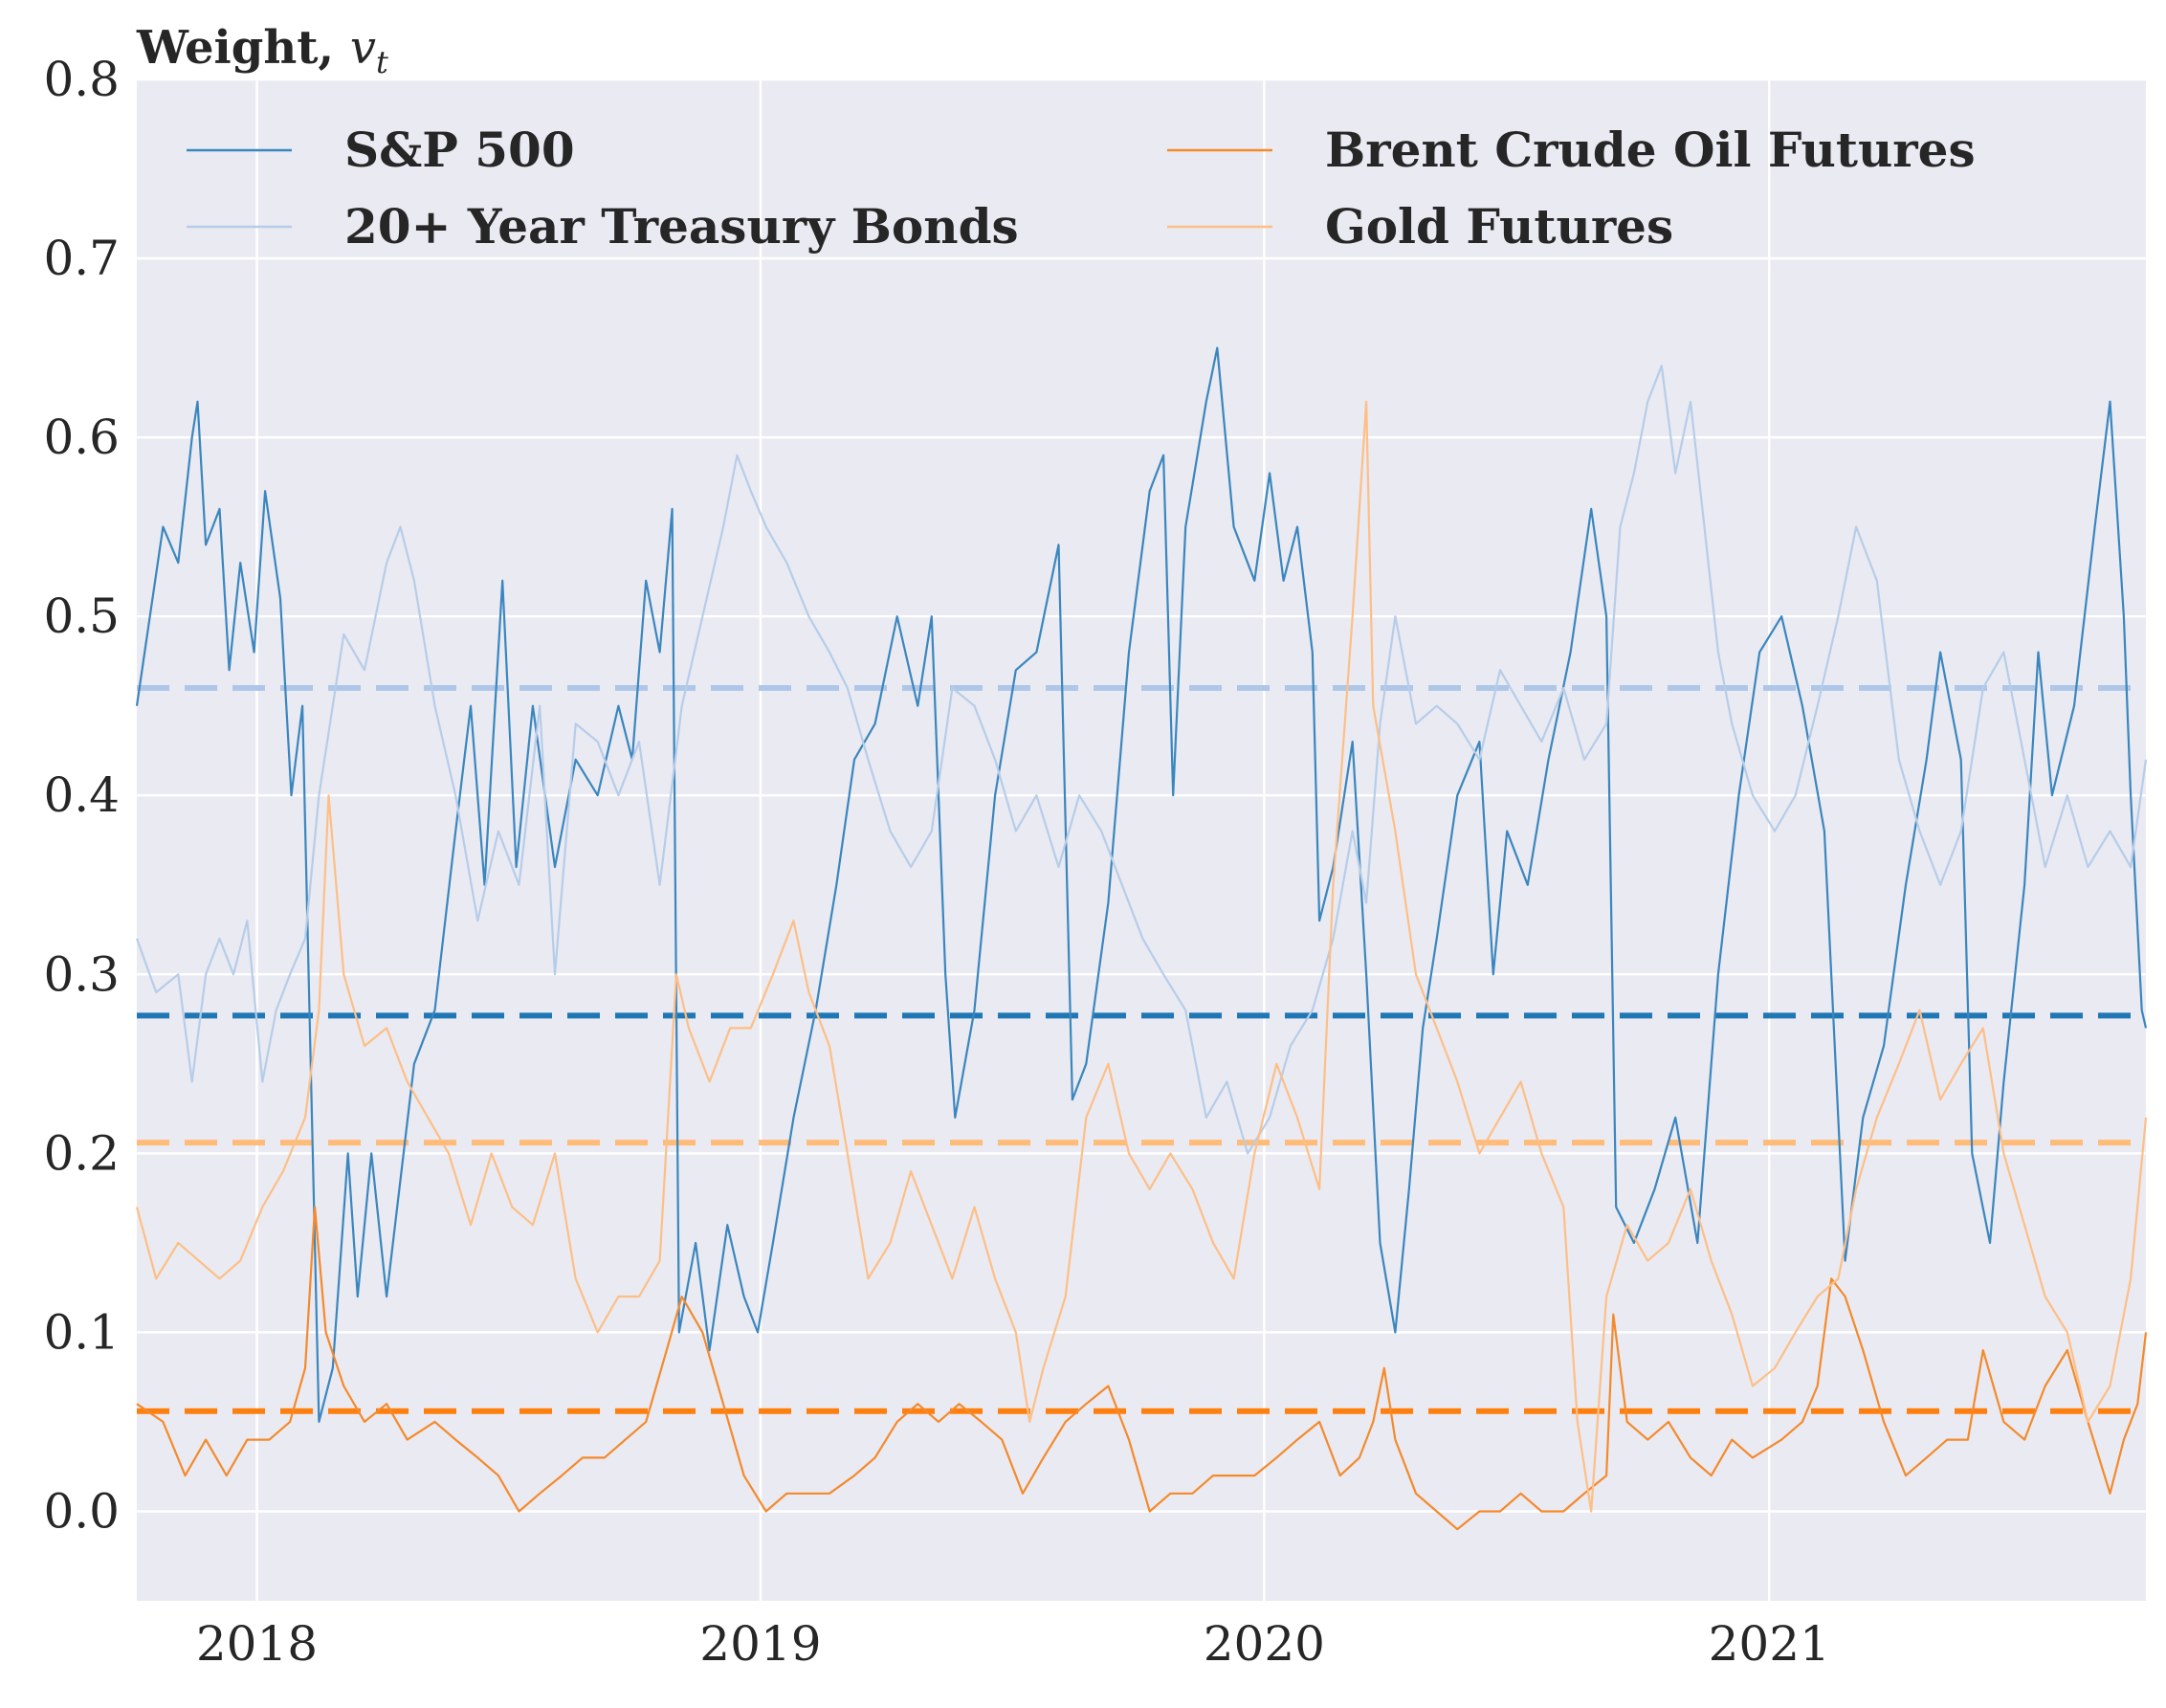 This screenshot has width=2166, height=1708. Describe the element at coordinates (81, 1153) in the screenshot. I see `y-tick-label: 0.2` at that location.